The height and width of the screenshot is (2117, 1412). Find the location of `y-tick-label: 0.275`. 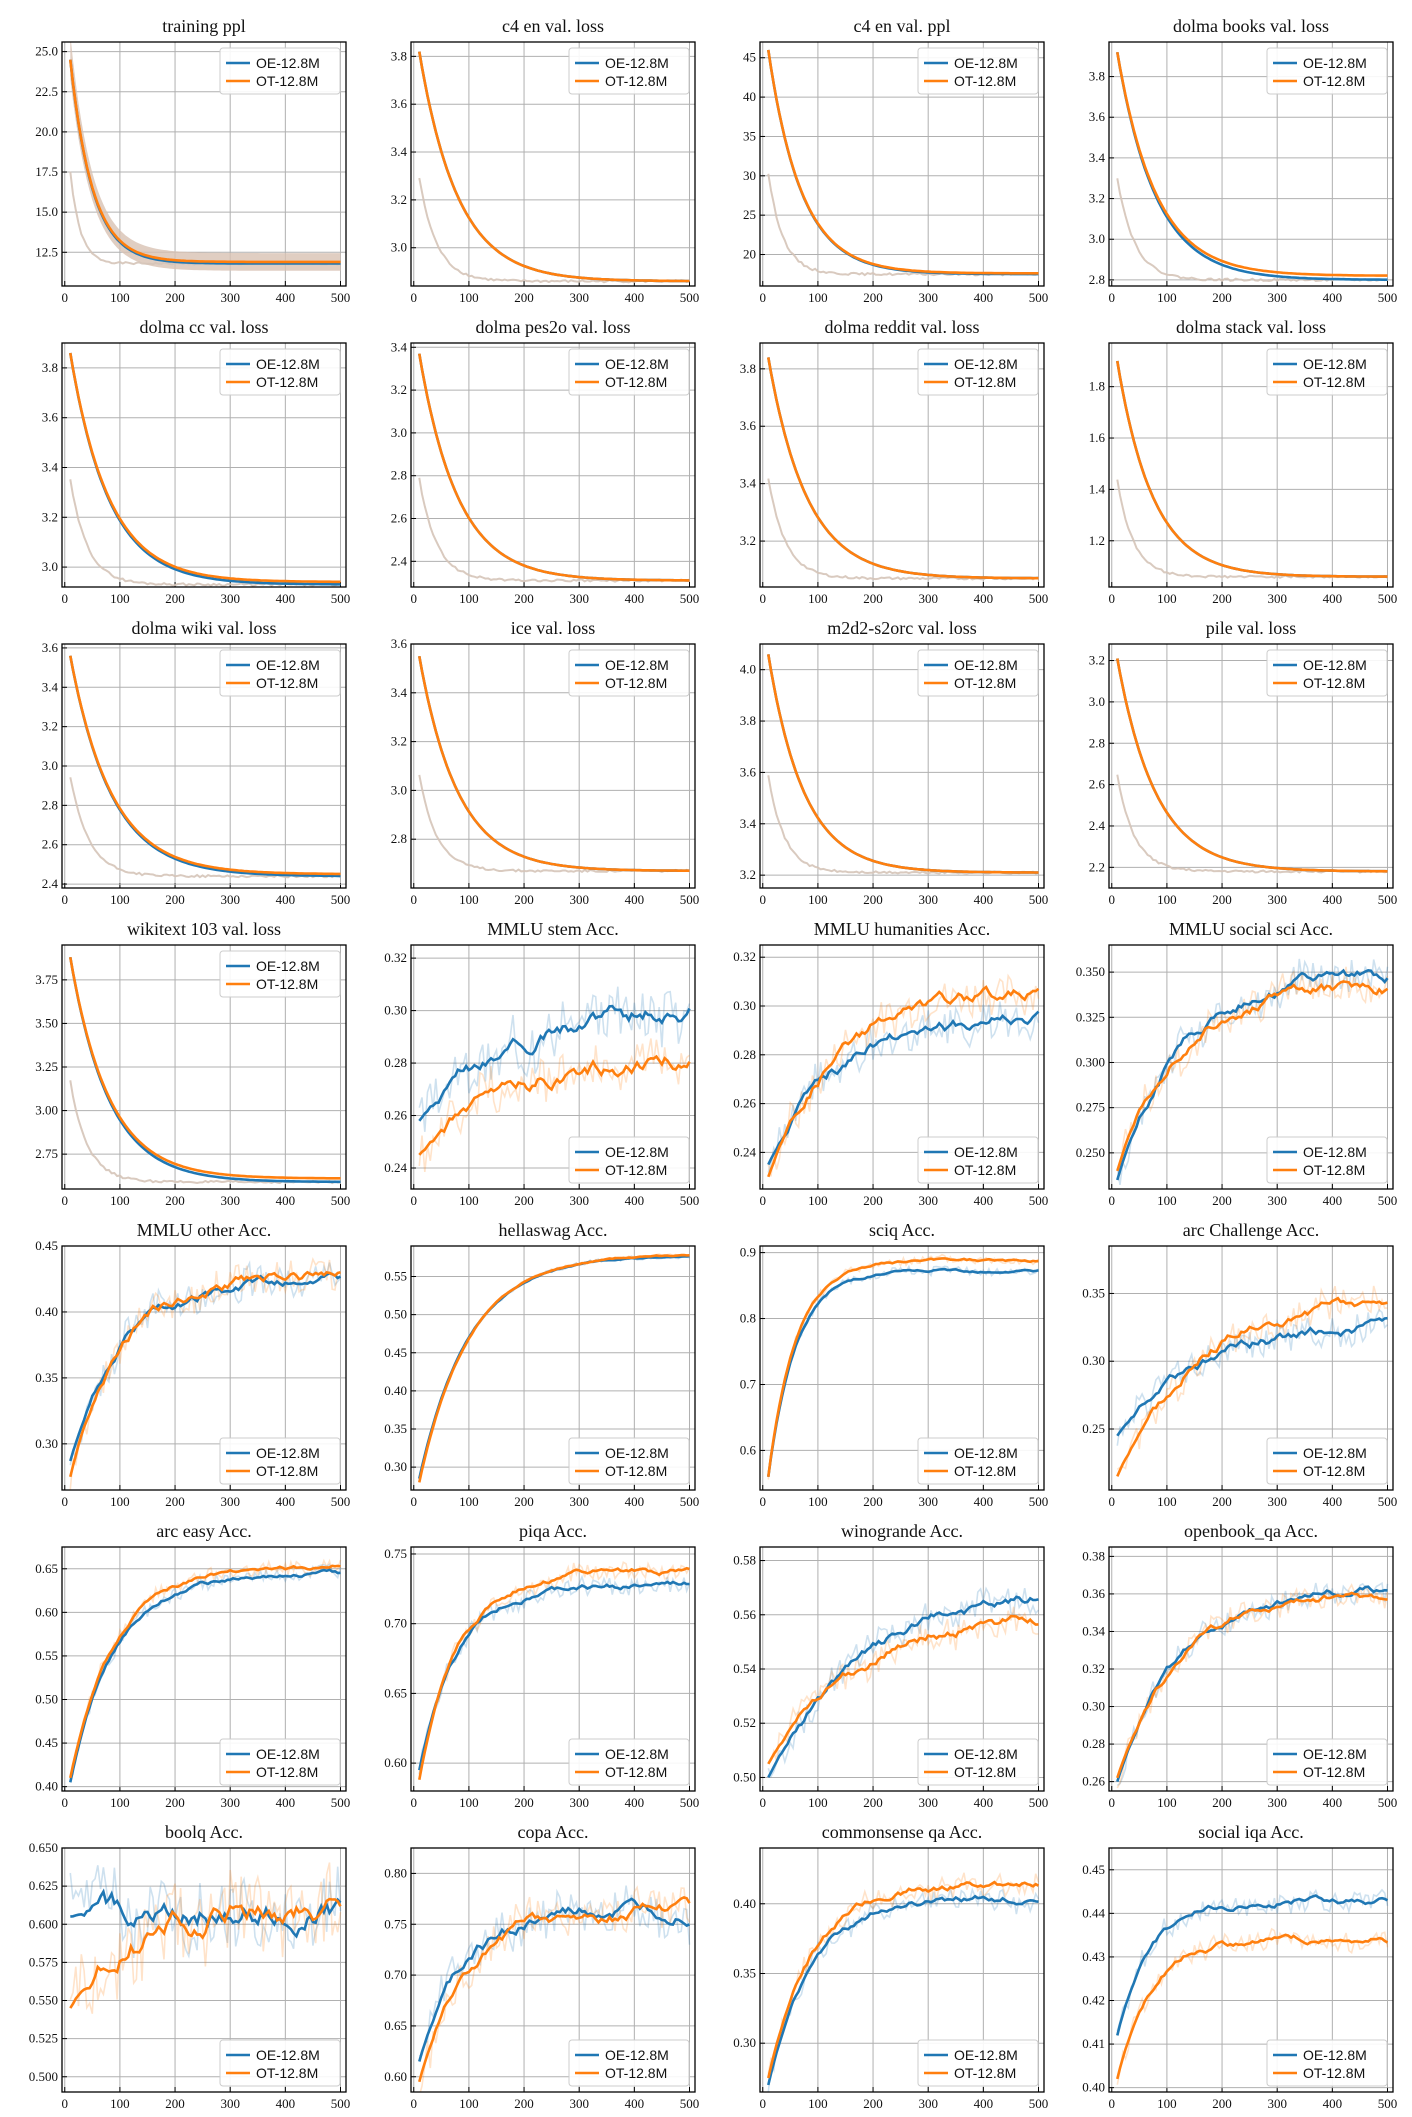

y-tick-label: 0.275 is located at coordinates (1090, 1107).